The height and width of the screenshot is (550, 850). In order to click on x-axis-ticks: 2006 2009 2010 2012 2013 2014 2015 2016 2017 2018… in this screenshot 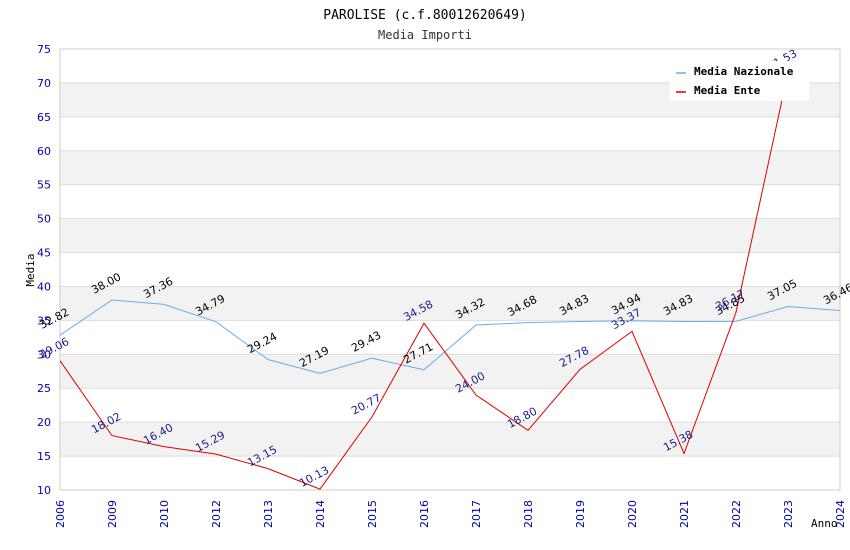, I will do `click(450, 514)`.